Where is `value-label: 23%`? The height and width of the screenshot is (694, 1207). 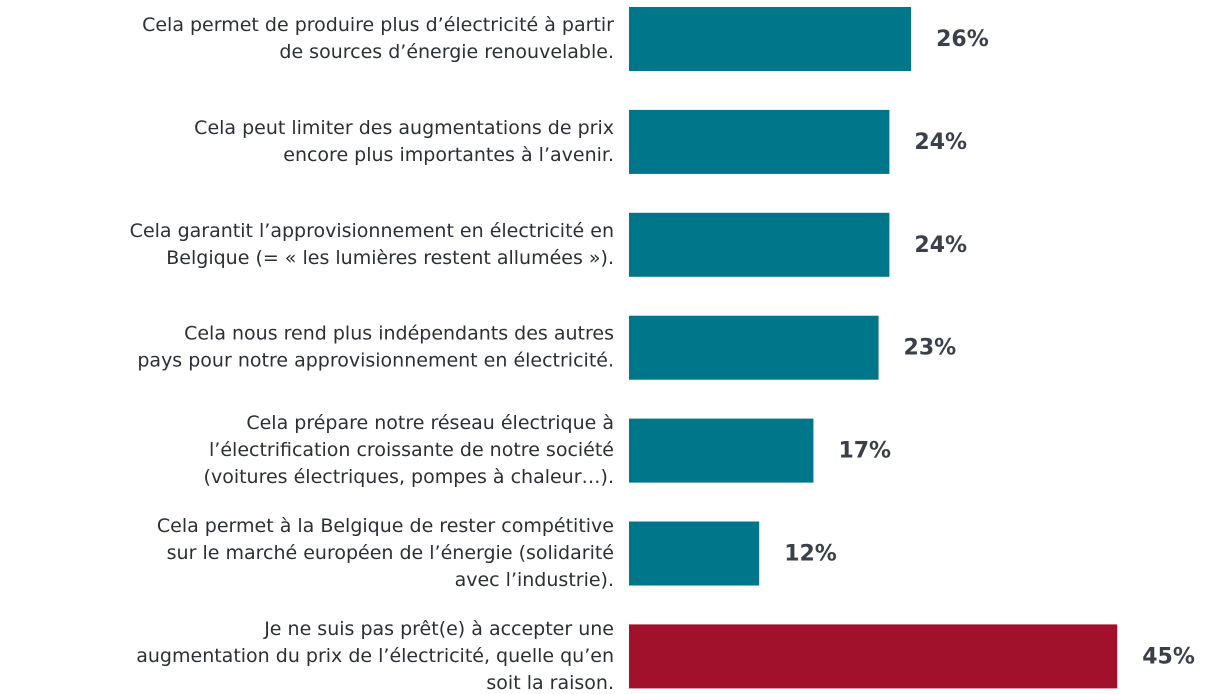
value-label: 23% is located at coordinates (930, 348).